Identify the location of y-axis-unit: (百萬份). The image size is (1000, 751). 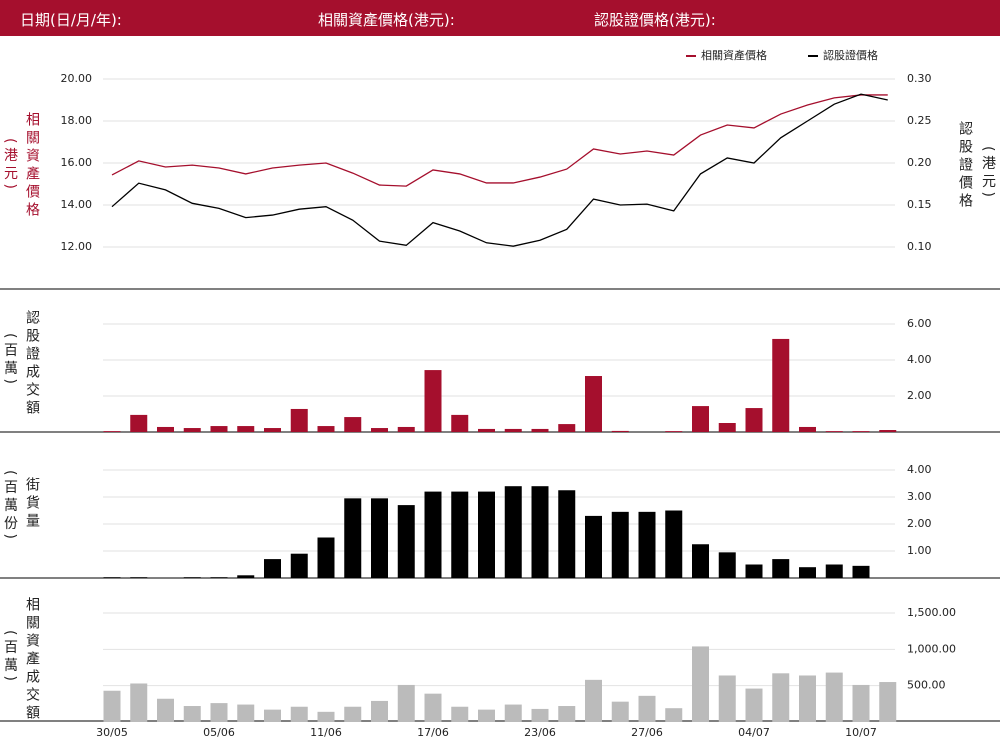
(10, 506).